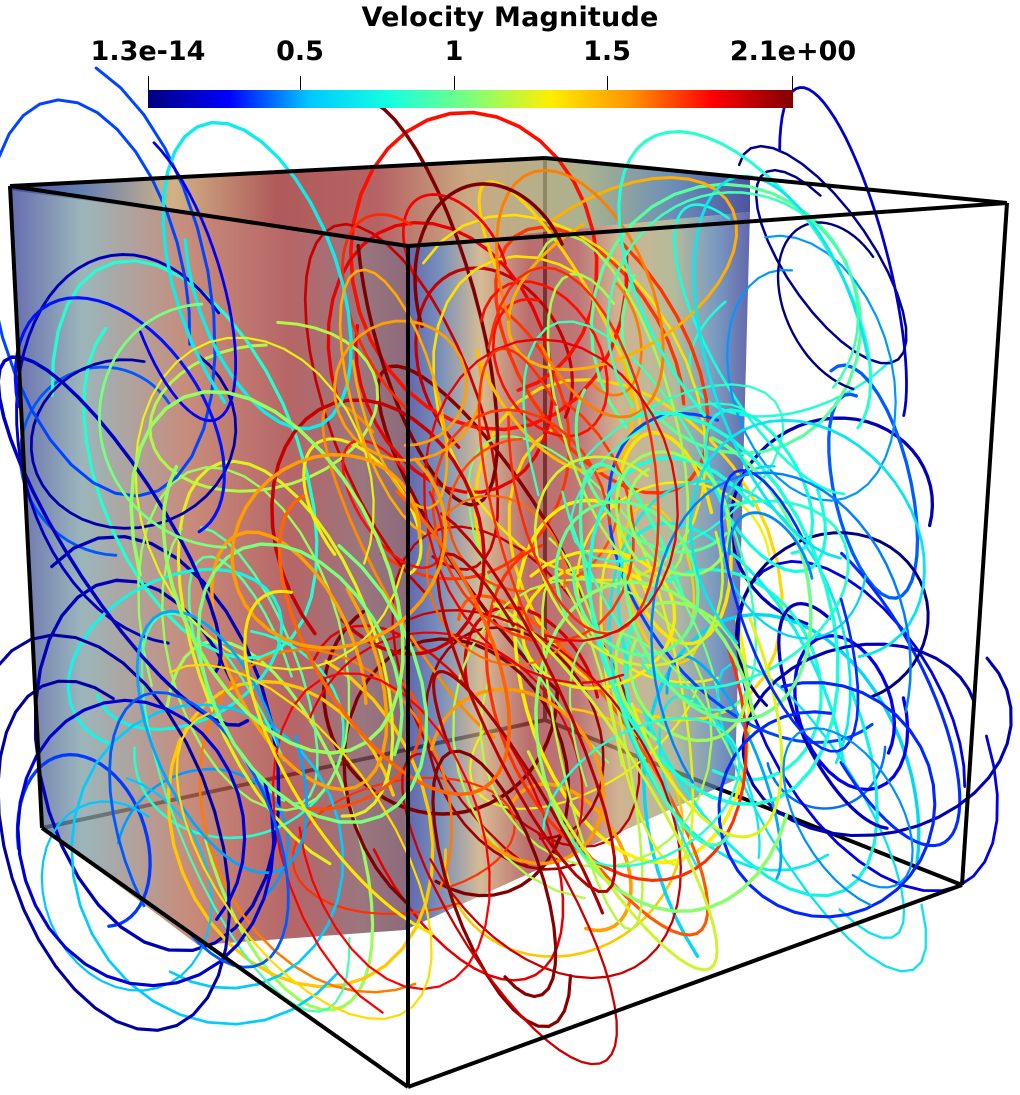 The width and height of the screenshot is (1020, 1095). What do you see at coordinates (148, 51) in the screenshot?
I see `legend-tick-label: 1.3e-14` at bounding box center [148, 51].